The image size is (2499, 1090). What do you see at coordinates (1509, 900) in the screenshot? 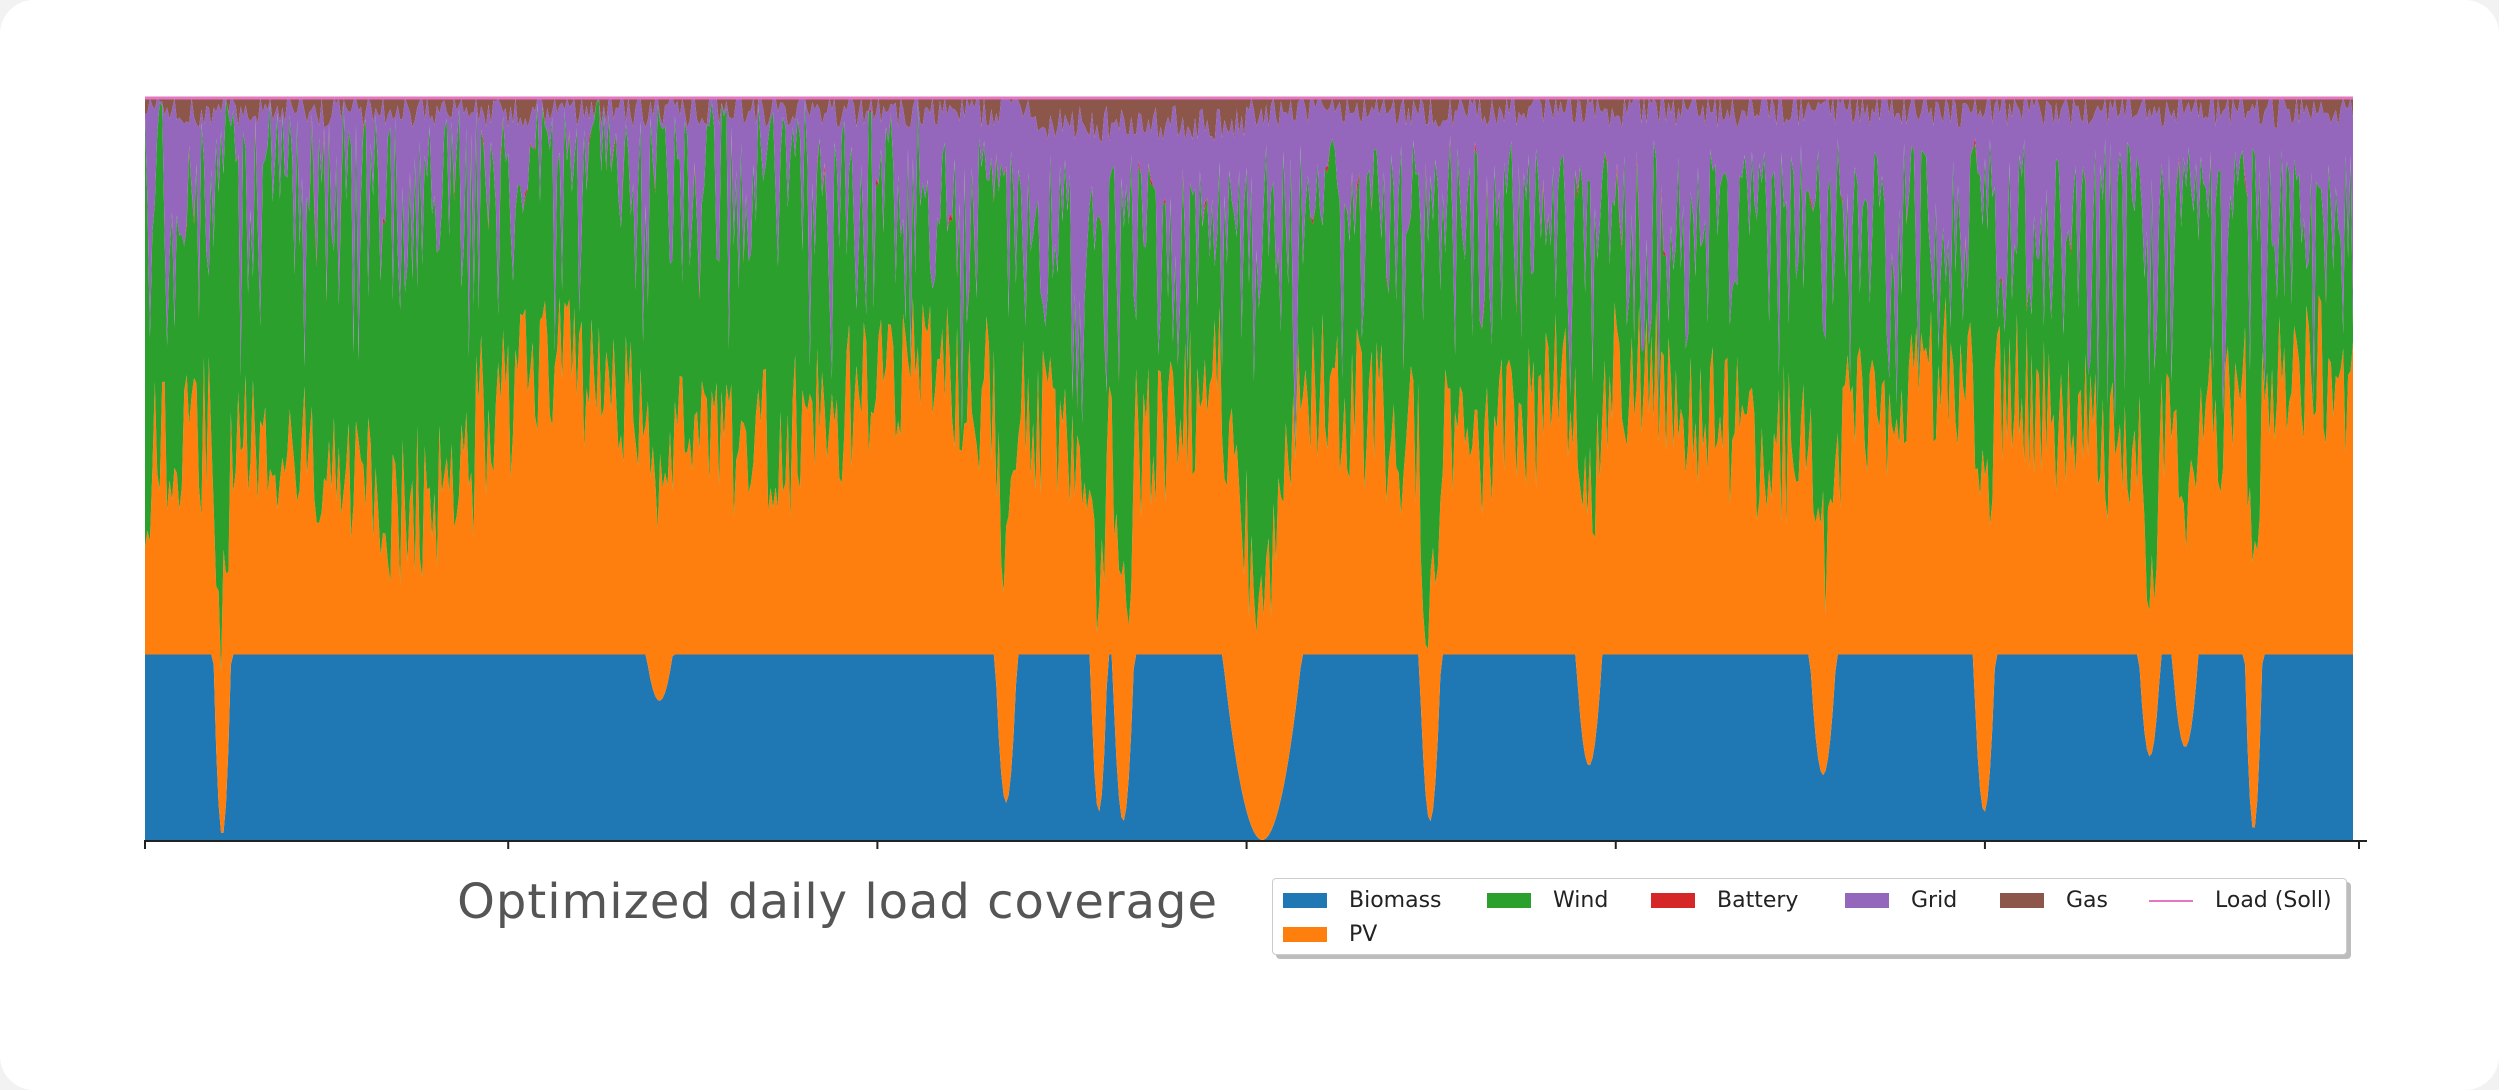
I see `legend-swatch-wind` at bounding box center [1509, 900].